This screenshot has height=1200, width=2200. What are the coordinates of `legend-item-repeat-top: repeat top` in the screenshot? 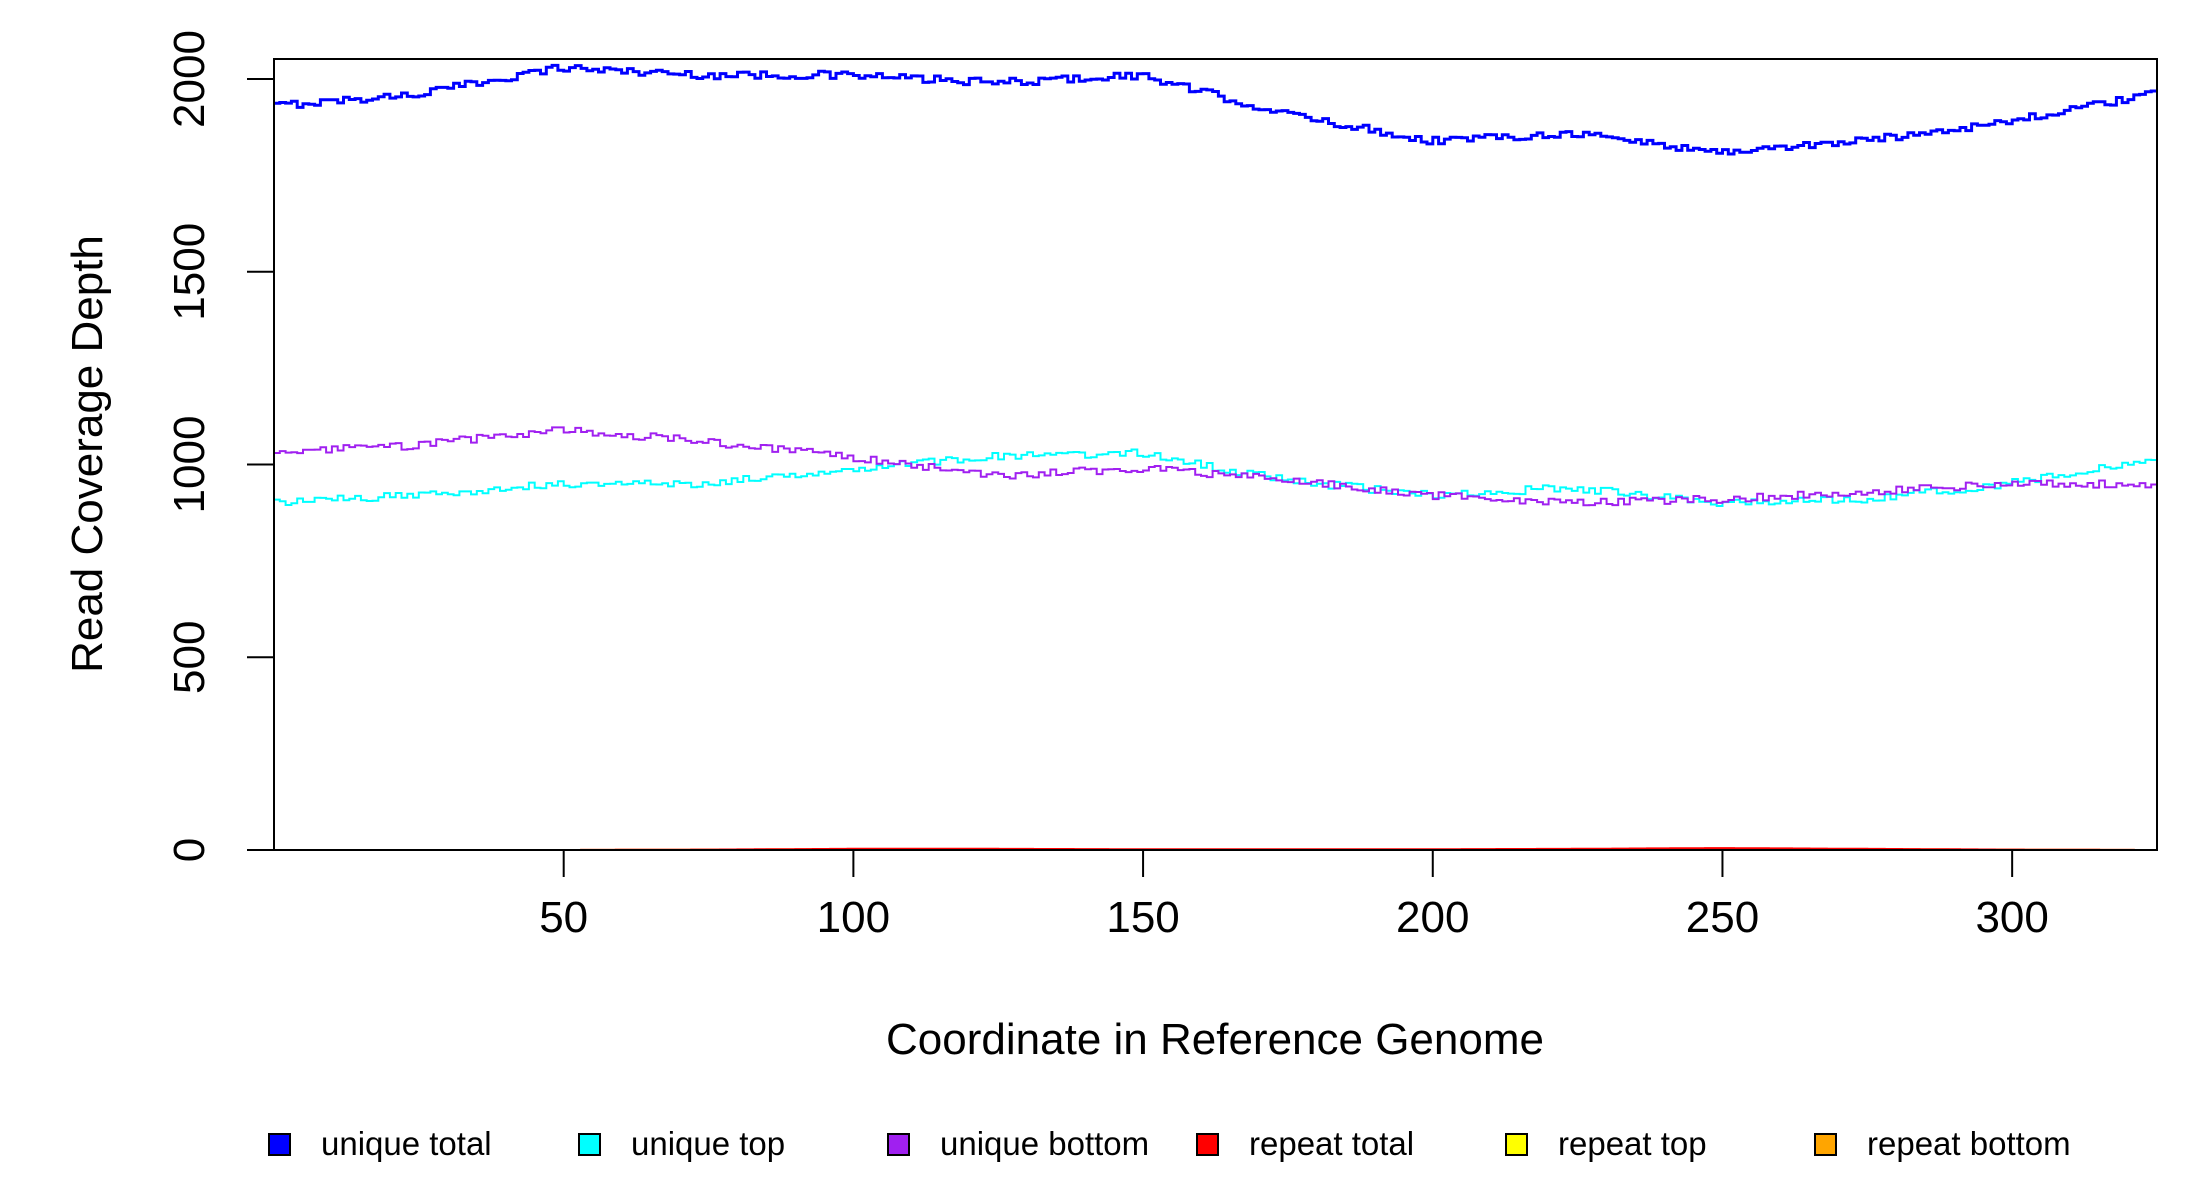 It's located at (1606, 1144).